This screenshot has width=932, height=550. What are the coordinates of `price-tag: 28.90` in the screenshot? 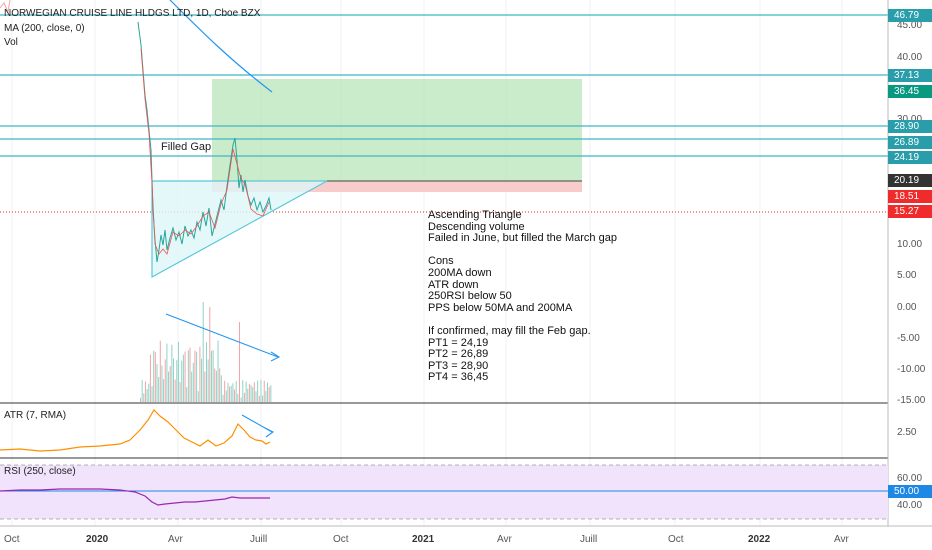 It's located at (910, 126).